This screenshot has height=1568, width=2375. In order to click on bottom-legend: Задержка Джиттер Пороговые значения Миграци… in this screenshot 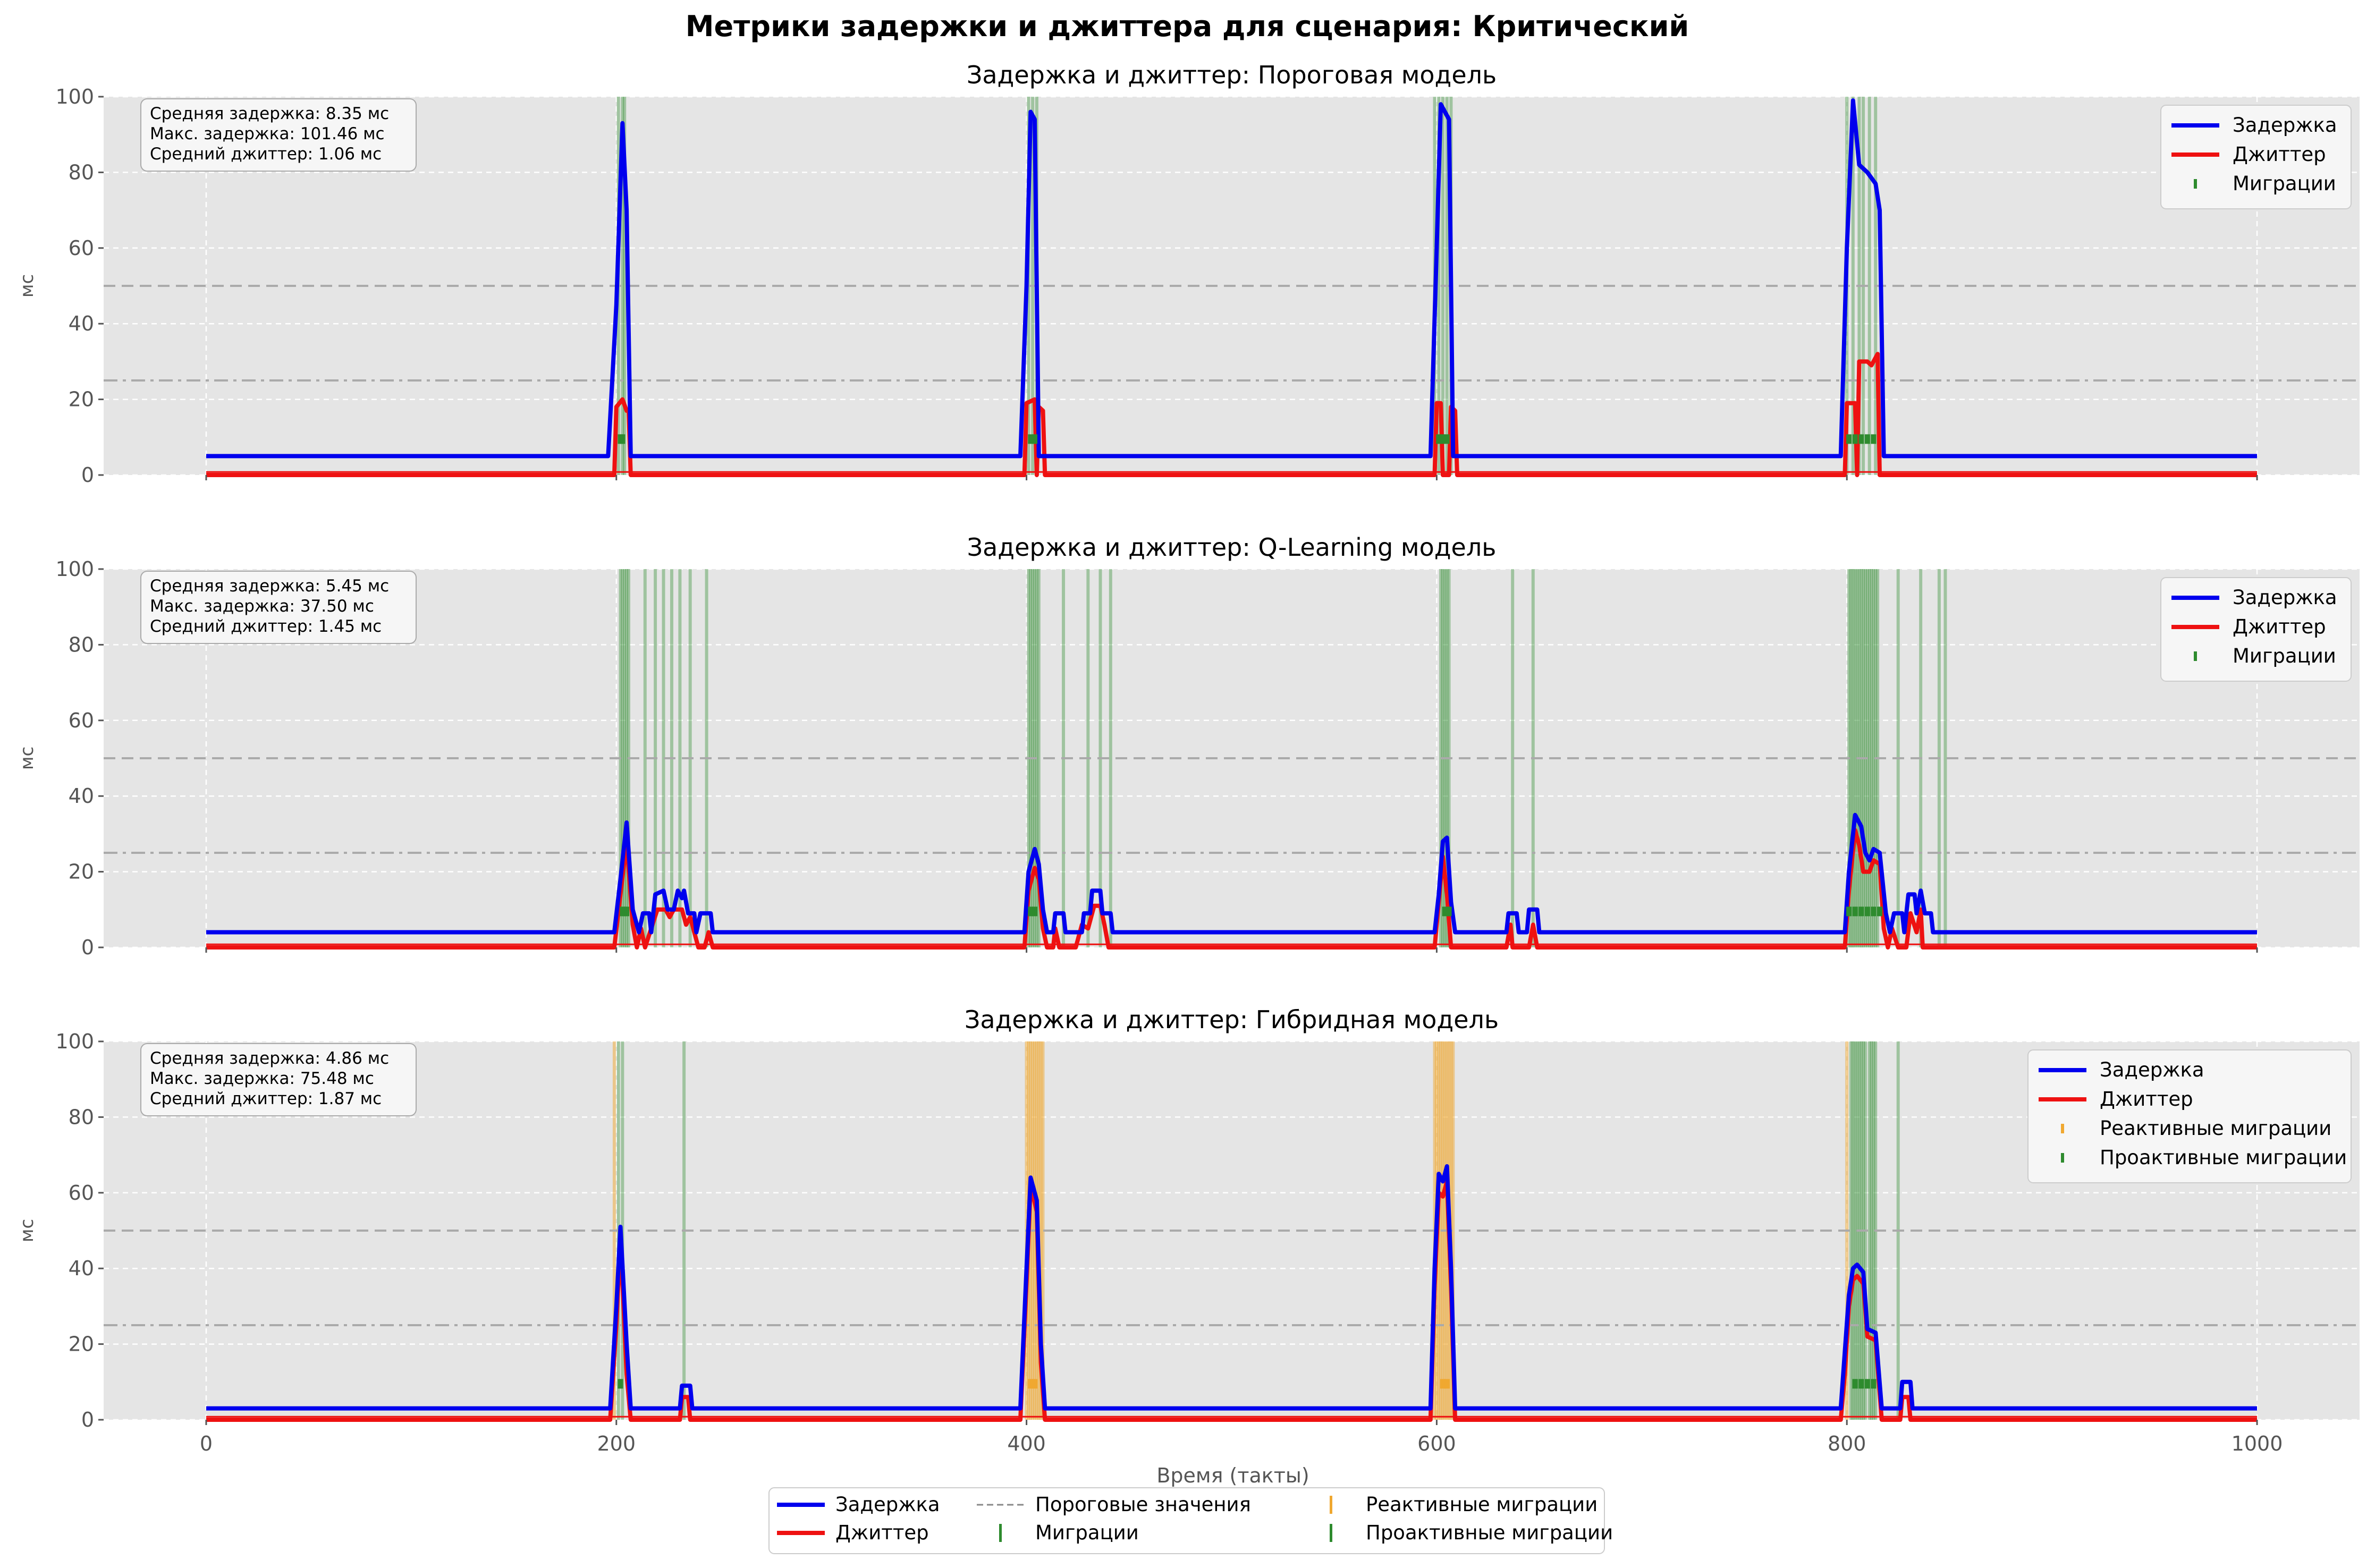, I will do `click(1190, 1520)`.